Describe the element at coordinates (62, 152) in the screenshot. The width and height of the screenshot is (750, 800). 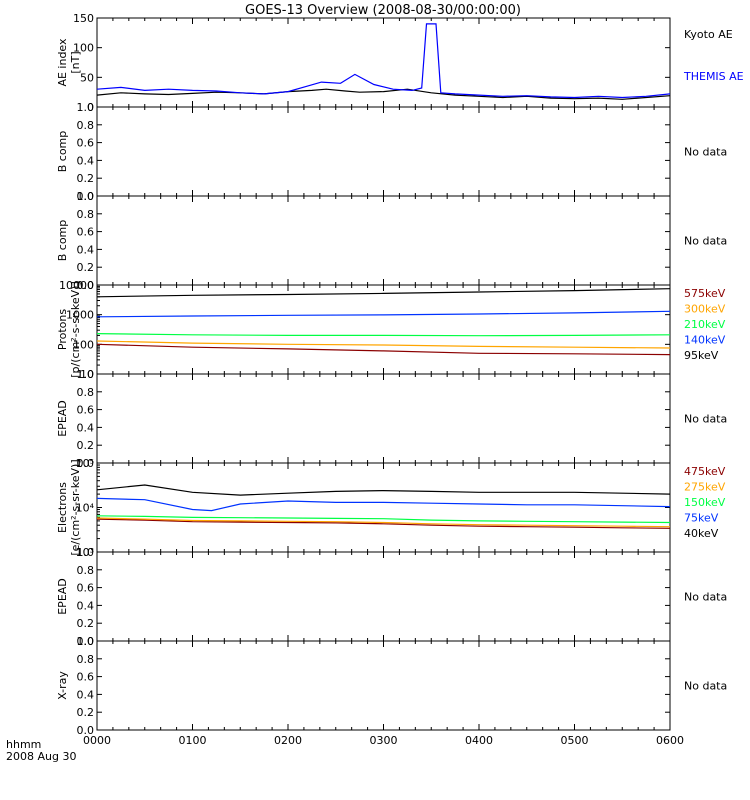
I see `y-axis-title: B comp` at that location.